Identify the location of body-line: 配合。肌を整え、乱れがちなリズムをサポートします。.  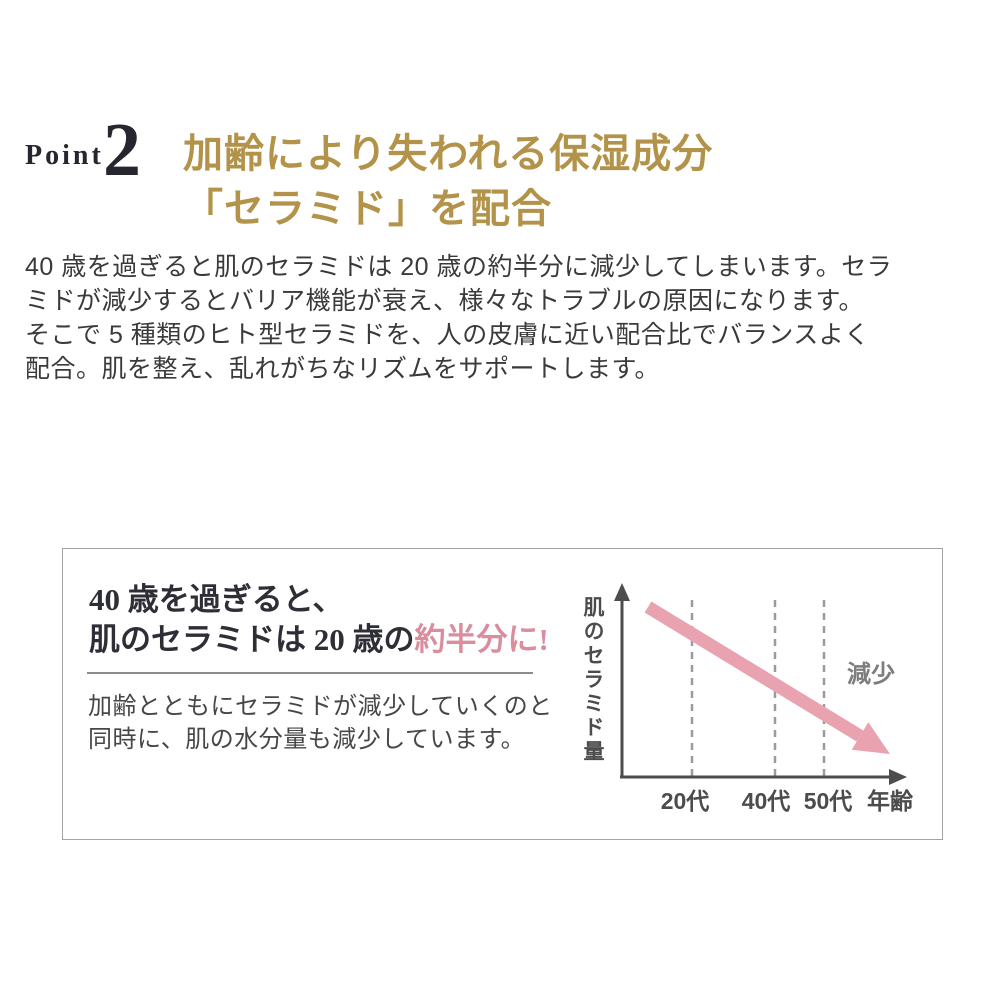
(343, 369).